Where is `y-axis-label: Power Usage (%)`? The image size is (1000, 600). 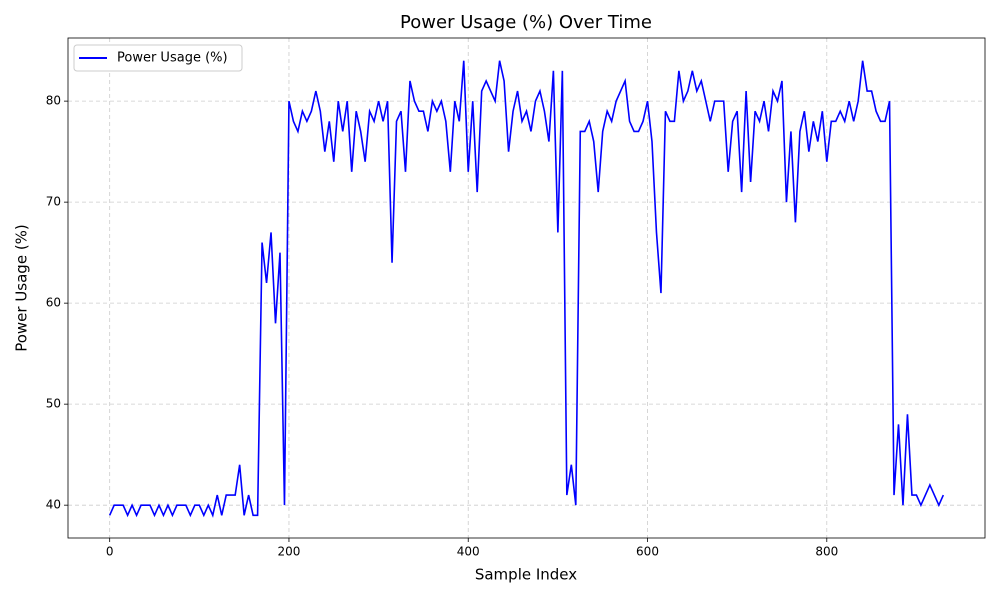
y-axis-label: Power Usage (%) is located at coordinates (22, 288).